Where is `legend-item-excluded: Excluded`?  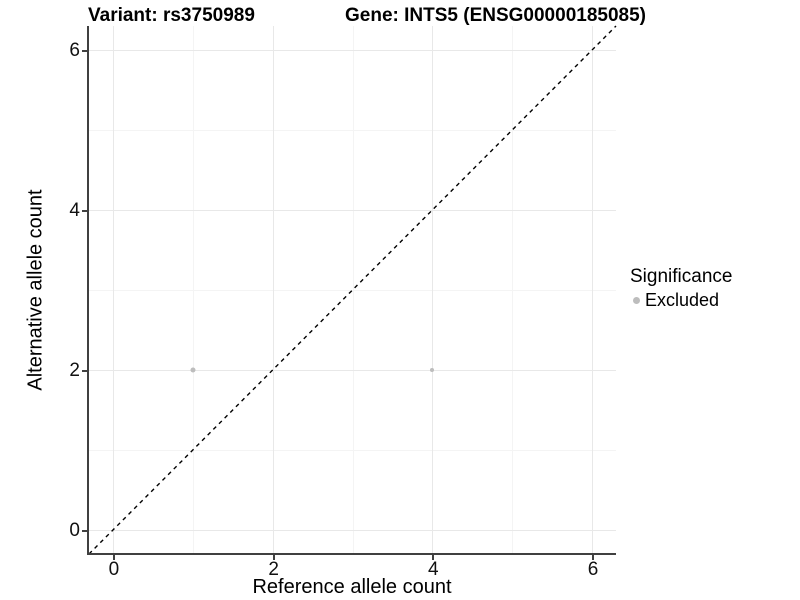 legend-item-excluded: Excluded is located at coordinates (681, 300).